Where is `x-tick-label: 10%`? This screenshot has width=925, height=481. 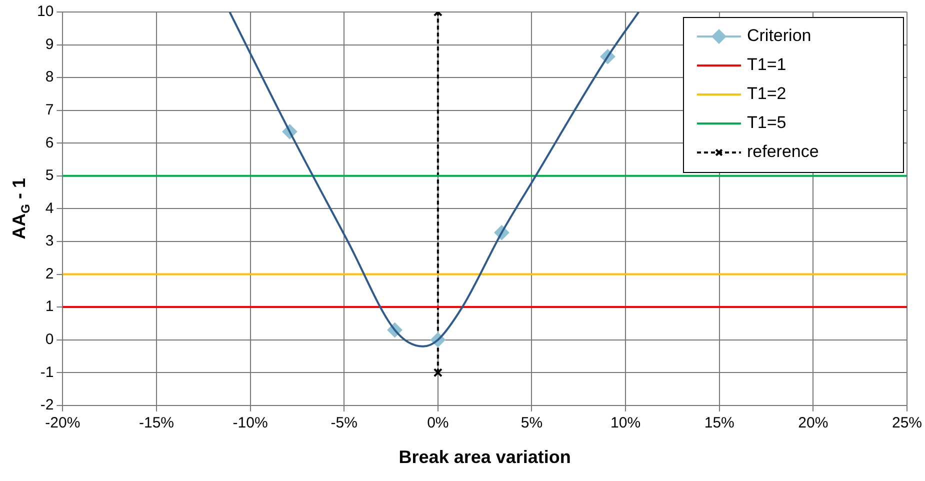
x-tick-label: 10% is located at coordinates (625, 423).